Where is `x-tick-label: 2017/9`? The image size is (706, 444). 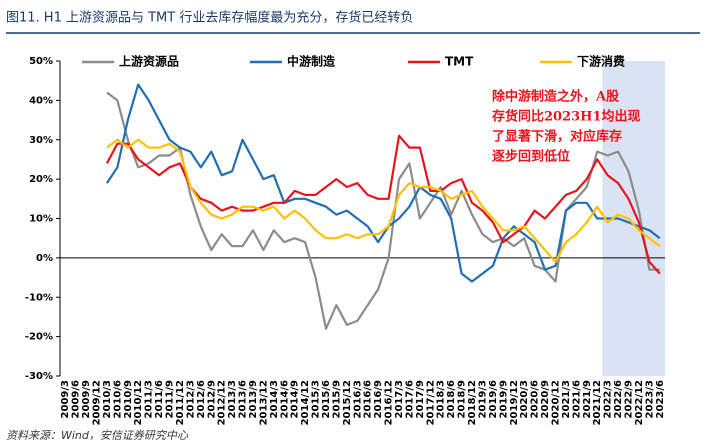
x-tick-label: 2017/9 is located at coordinates (420, 399).